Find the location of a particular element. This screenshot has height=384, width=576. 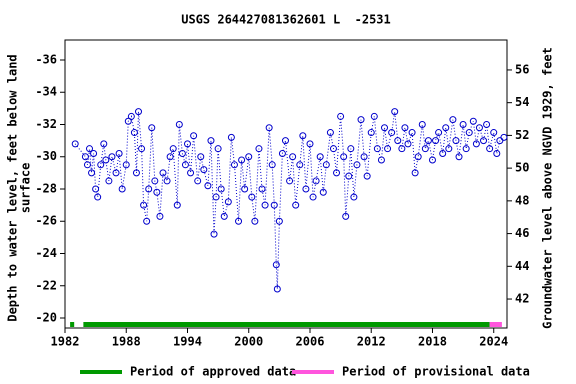

y-tick-label: -30 is located at coordinates (46, 156).